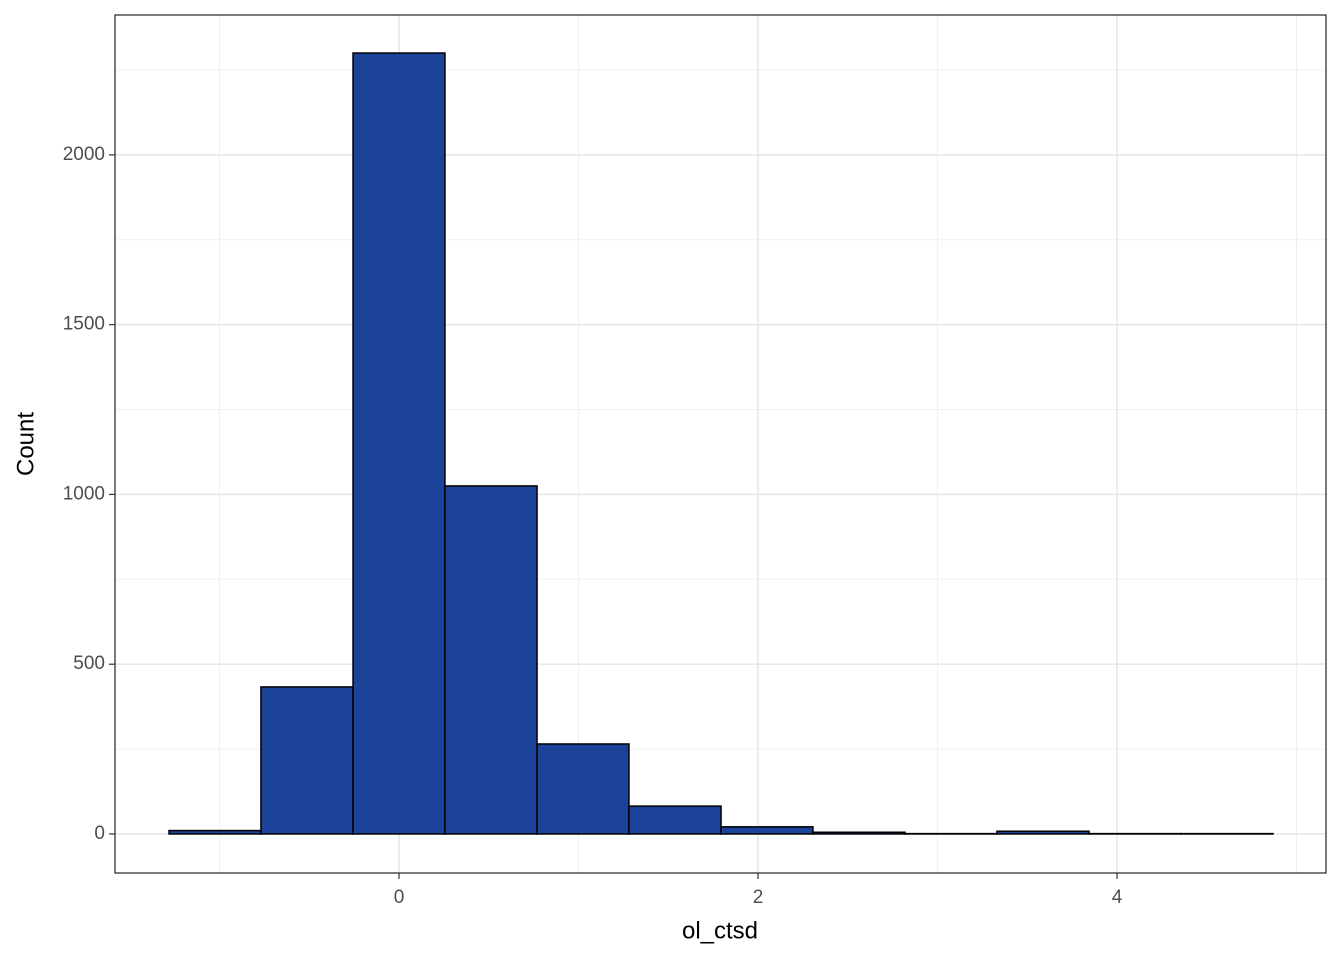 Image resolution: width=1344 pixels, height=960 pixels. What do you see at coordinates (84, 493) in the screenshot?
I see `y-tick-label: 1000` at bounding box center [84, 493].